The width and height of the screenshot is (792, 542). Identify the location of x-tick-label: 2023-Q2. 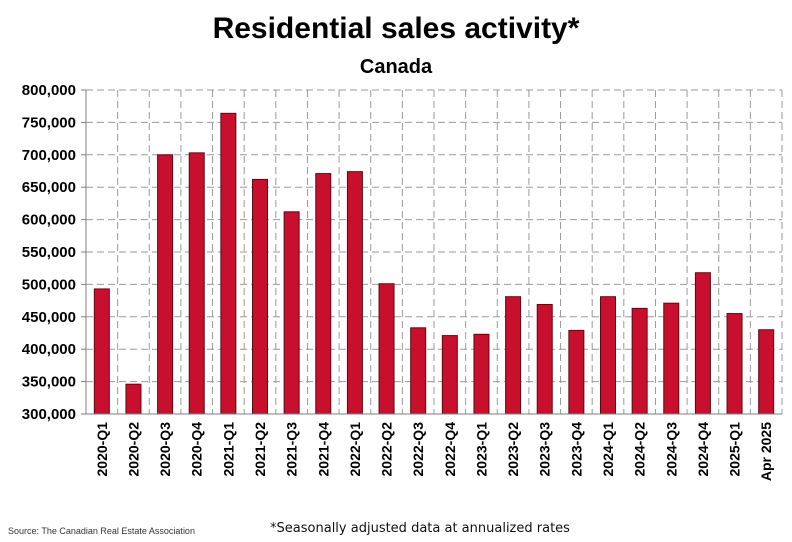
(513, 449).